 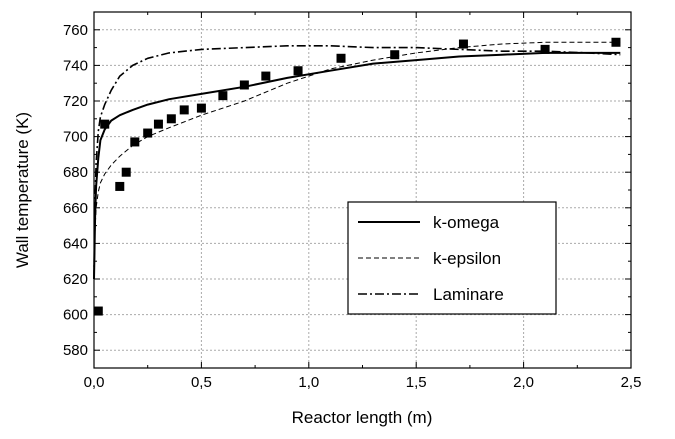 I want to click on y-tick-label: 640, so click(x=75, y=243).